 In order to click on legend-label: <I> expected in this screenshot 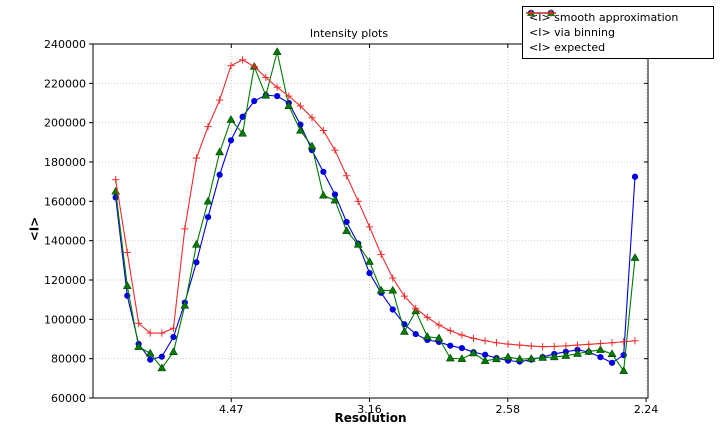, I will do `click(567, 47)`.